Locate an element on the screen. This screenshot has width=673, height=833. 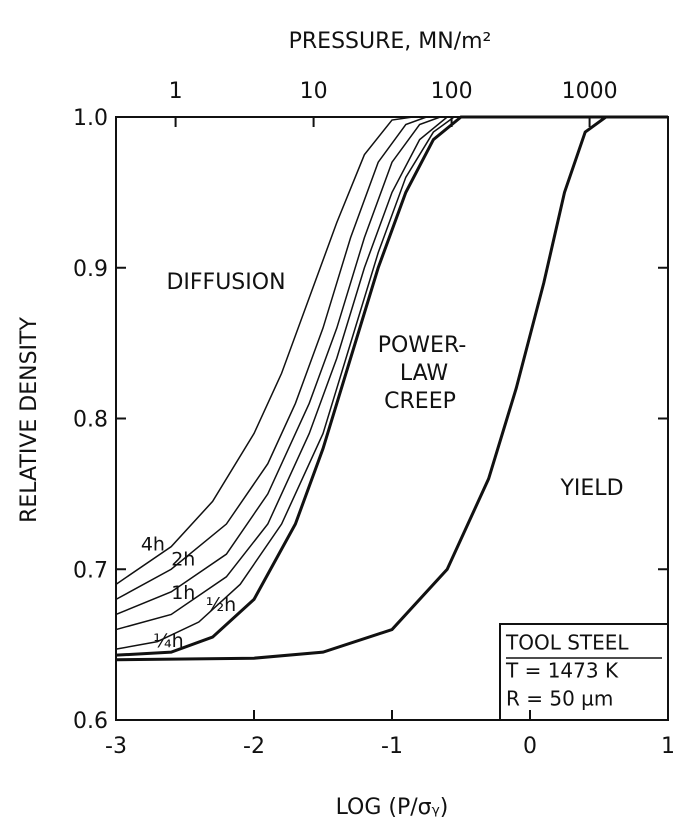
info-text: R = 50 µm is located at coordinates (559, 699).